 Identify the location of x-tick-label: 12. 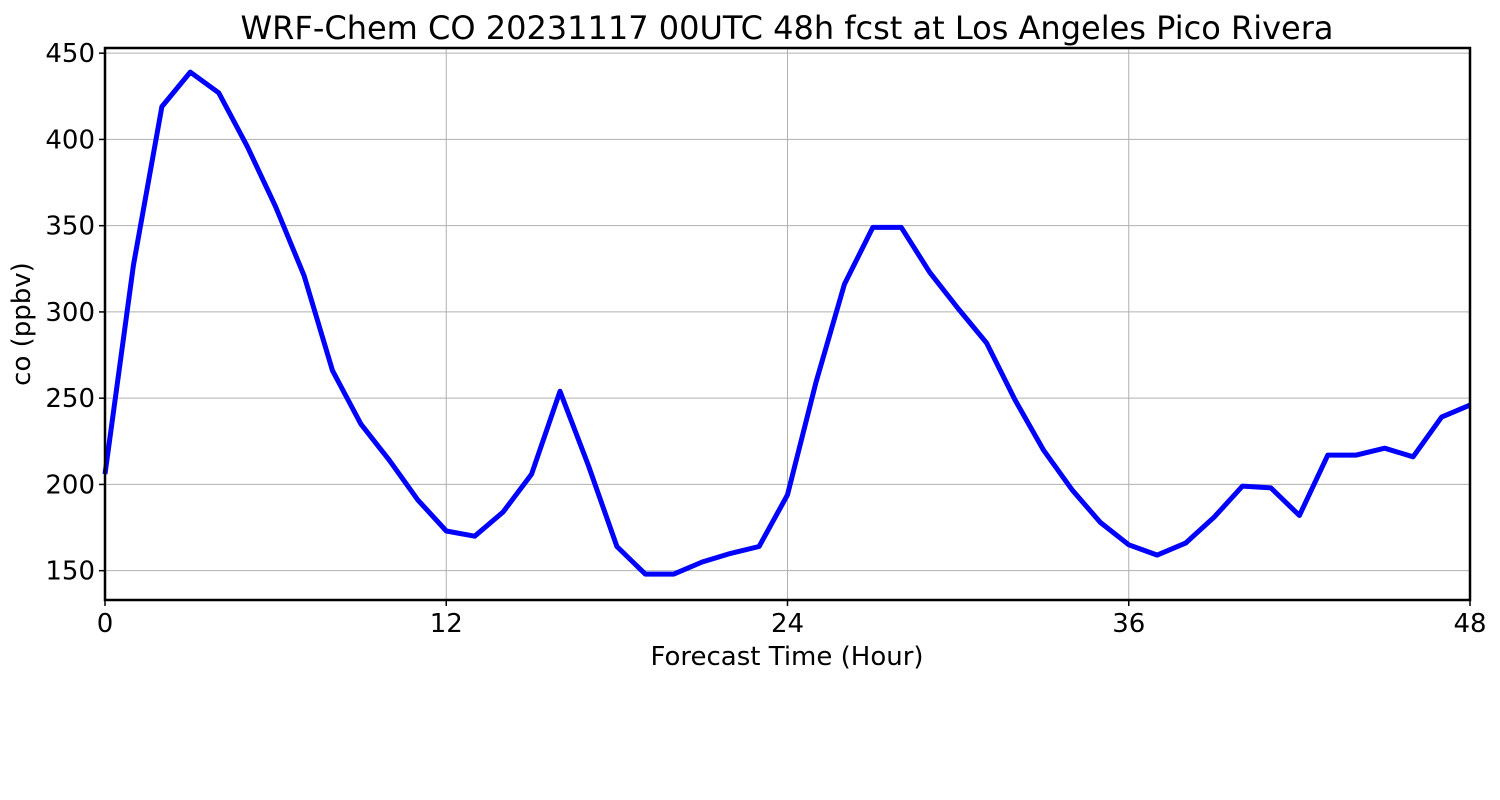
(446, 624).